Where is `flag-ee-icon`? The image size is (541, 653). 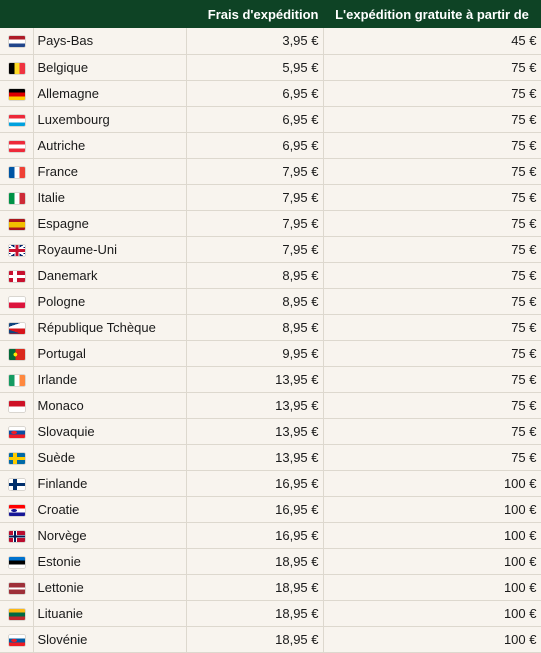
flag-ee-icon is located at coordinates (17, 562).